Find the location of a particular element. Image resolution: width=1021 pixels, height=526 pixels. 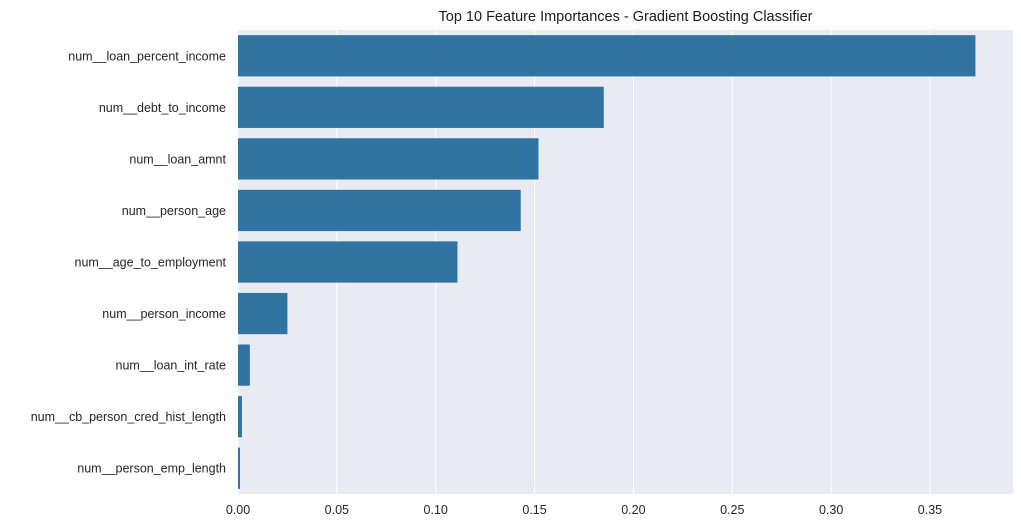

x-tick-labels: 0.00 0.05 0.10 0.15 0.20 0.25 0.30 0.35 is located at coordinates (584, 510).